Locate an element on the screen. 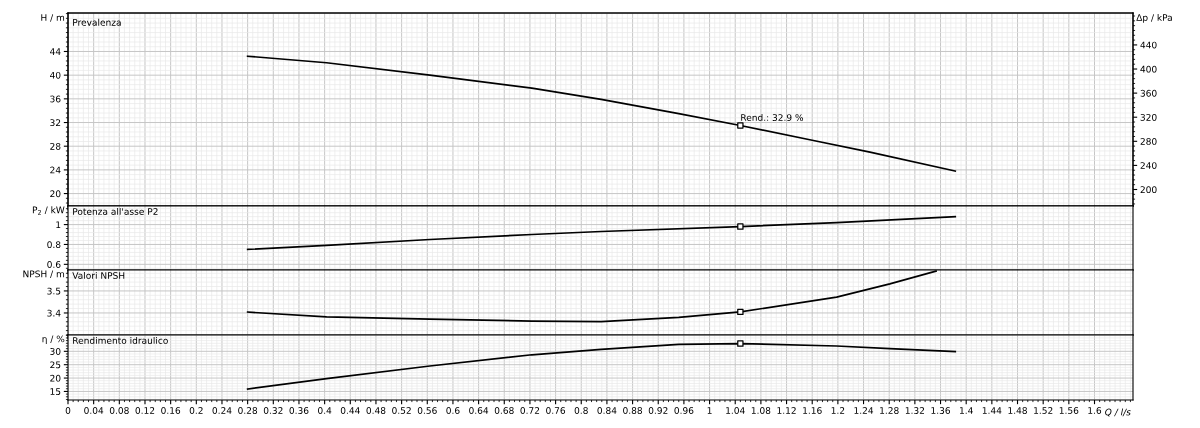 This screenshot has width=1200, height=428. x-tick-label: 1.24 is located at coordinates (864, 410).